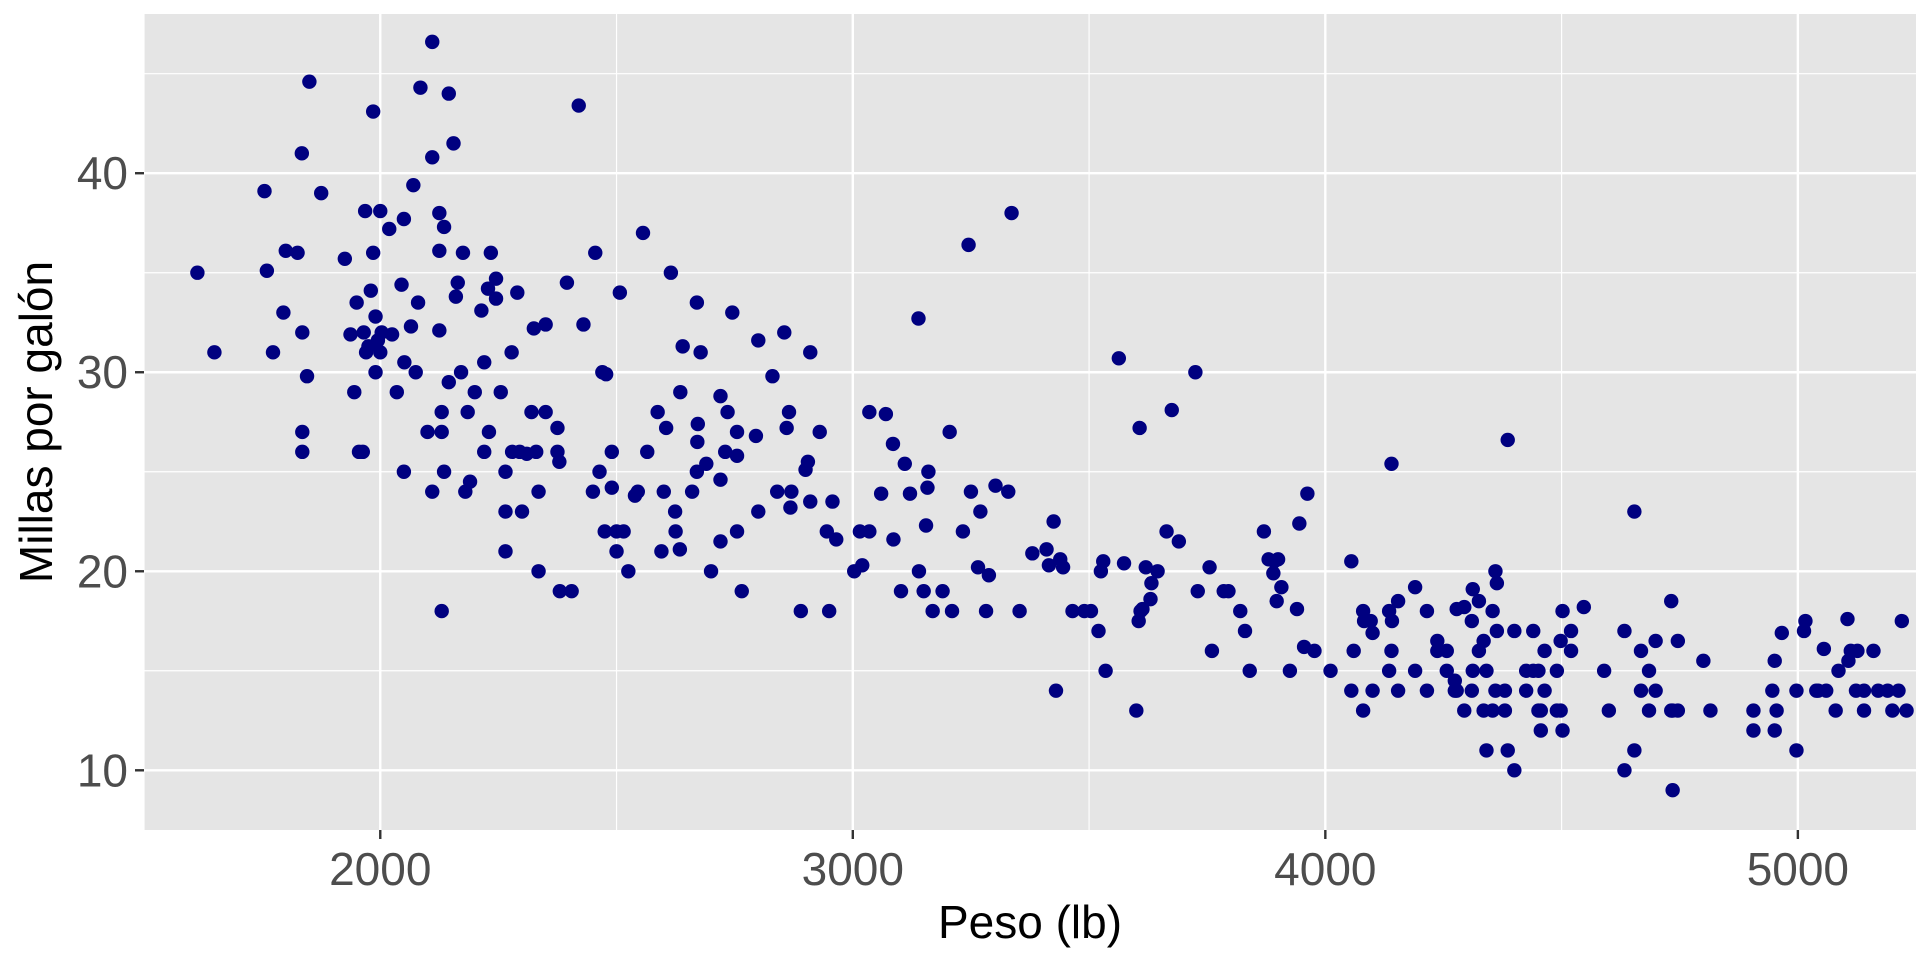  I want to click on y-axis-title: Millas por galón, so click(36, 422).